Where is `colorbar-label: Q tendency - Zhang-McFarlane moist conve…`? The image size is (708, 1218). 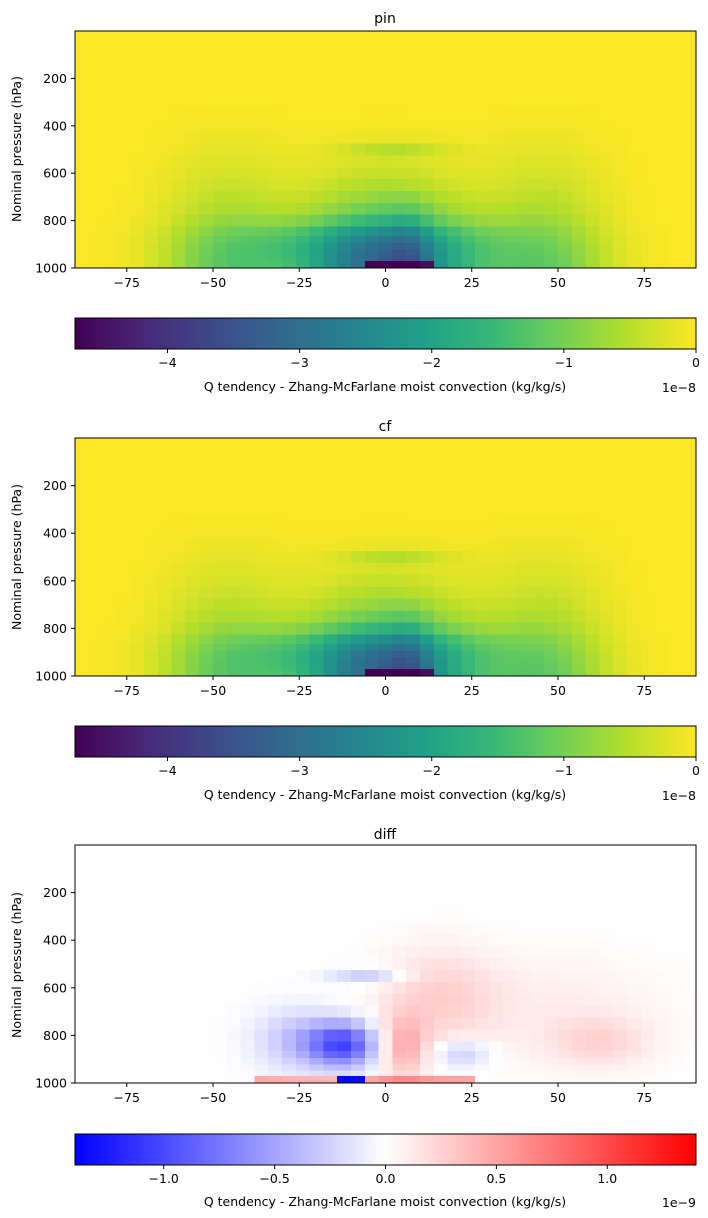
colorbar-label: Q tendency - Zhang-McFarlane moist conve… is located at coordinates (385, 386).